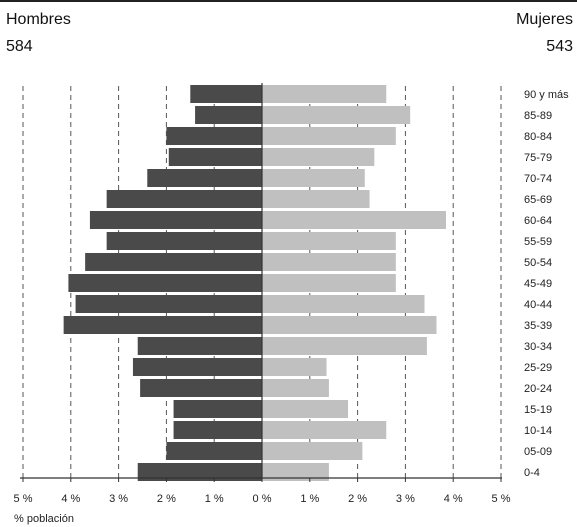 The height and width of the screenshot is (527, 577). What do you see at coordinates (44, 519) in the screenshot?
I see `x-axis-title: % población` at bounding box center [44, 519].